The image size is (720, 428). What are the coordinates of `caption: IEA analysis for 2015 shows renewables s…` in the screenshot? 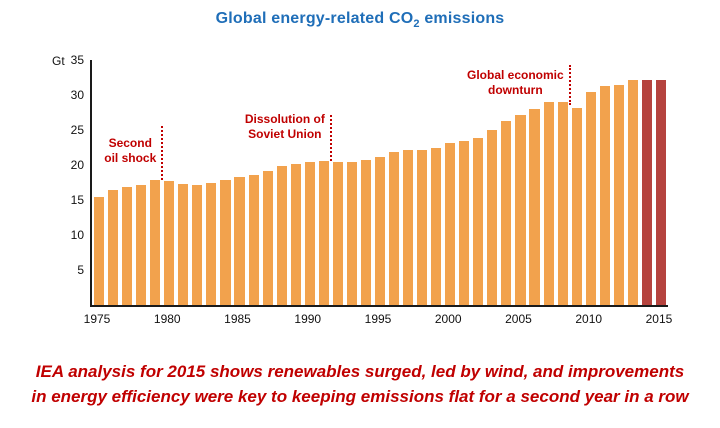 It's located at (360, 384).